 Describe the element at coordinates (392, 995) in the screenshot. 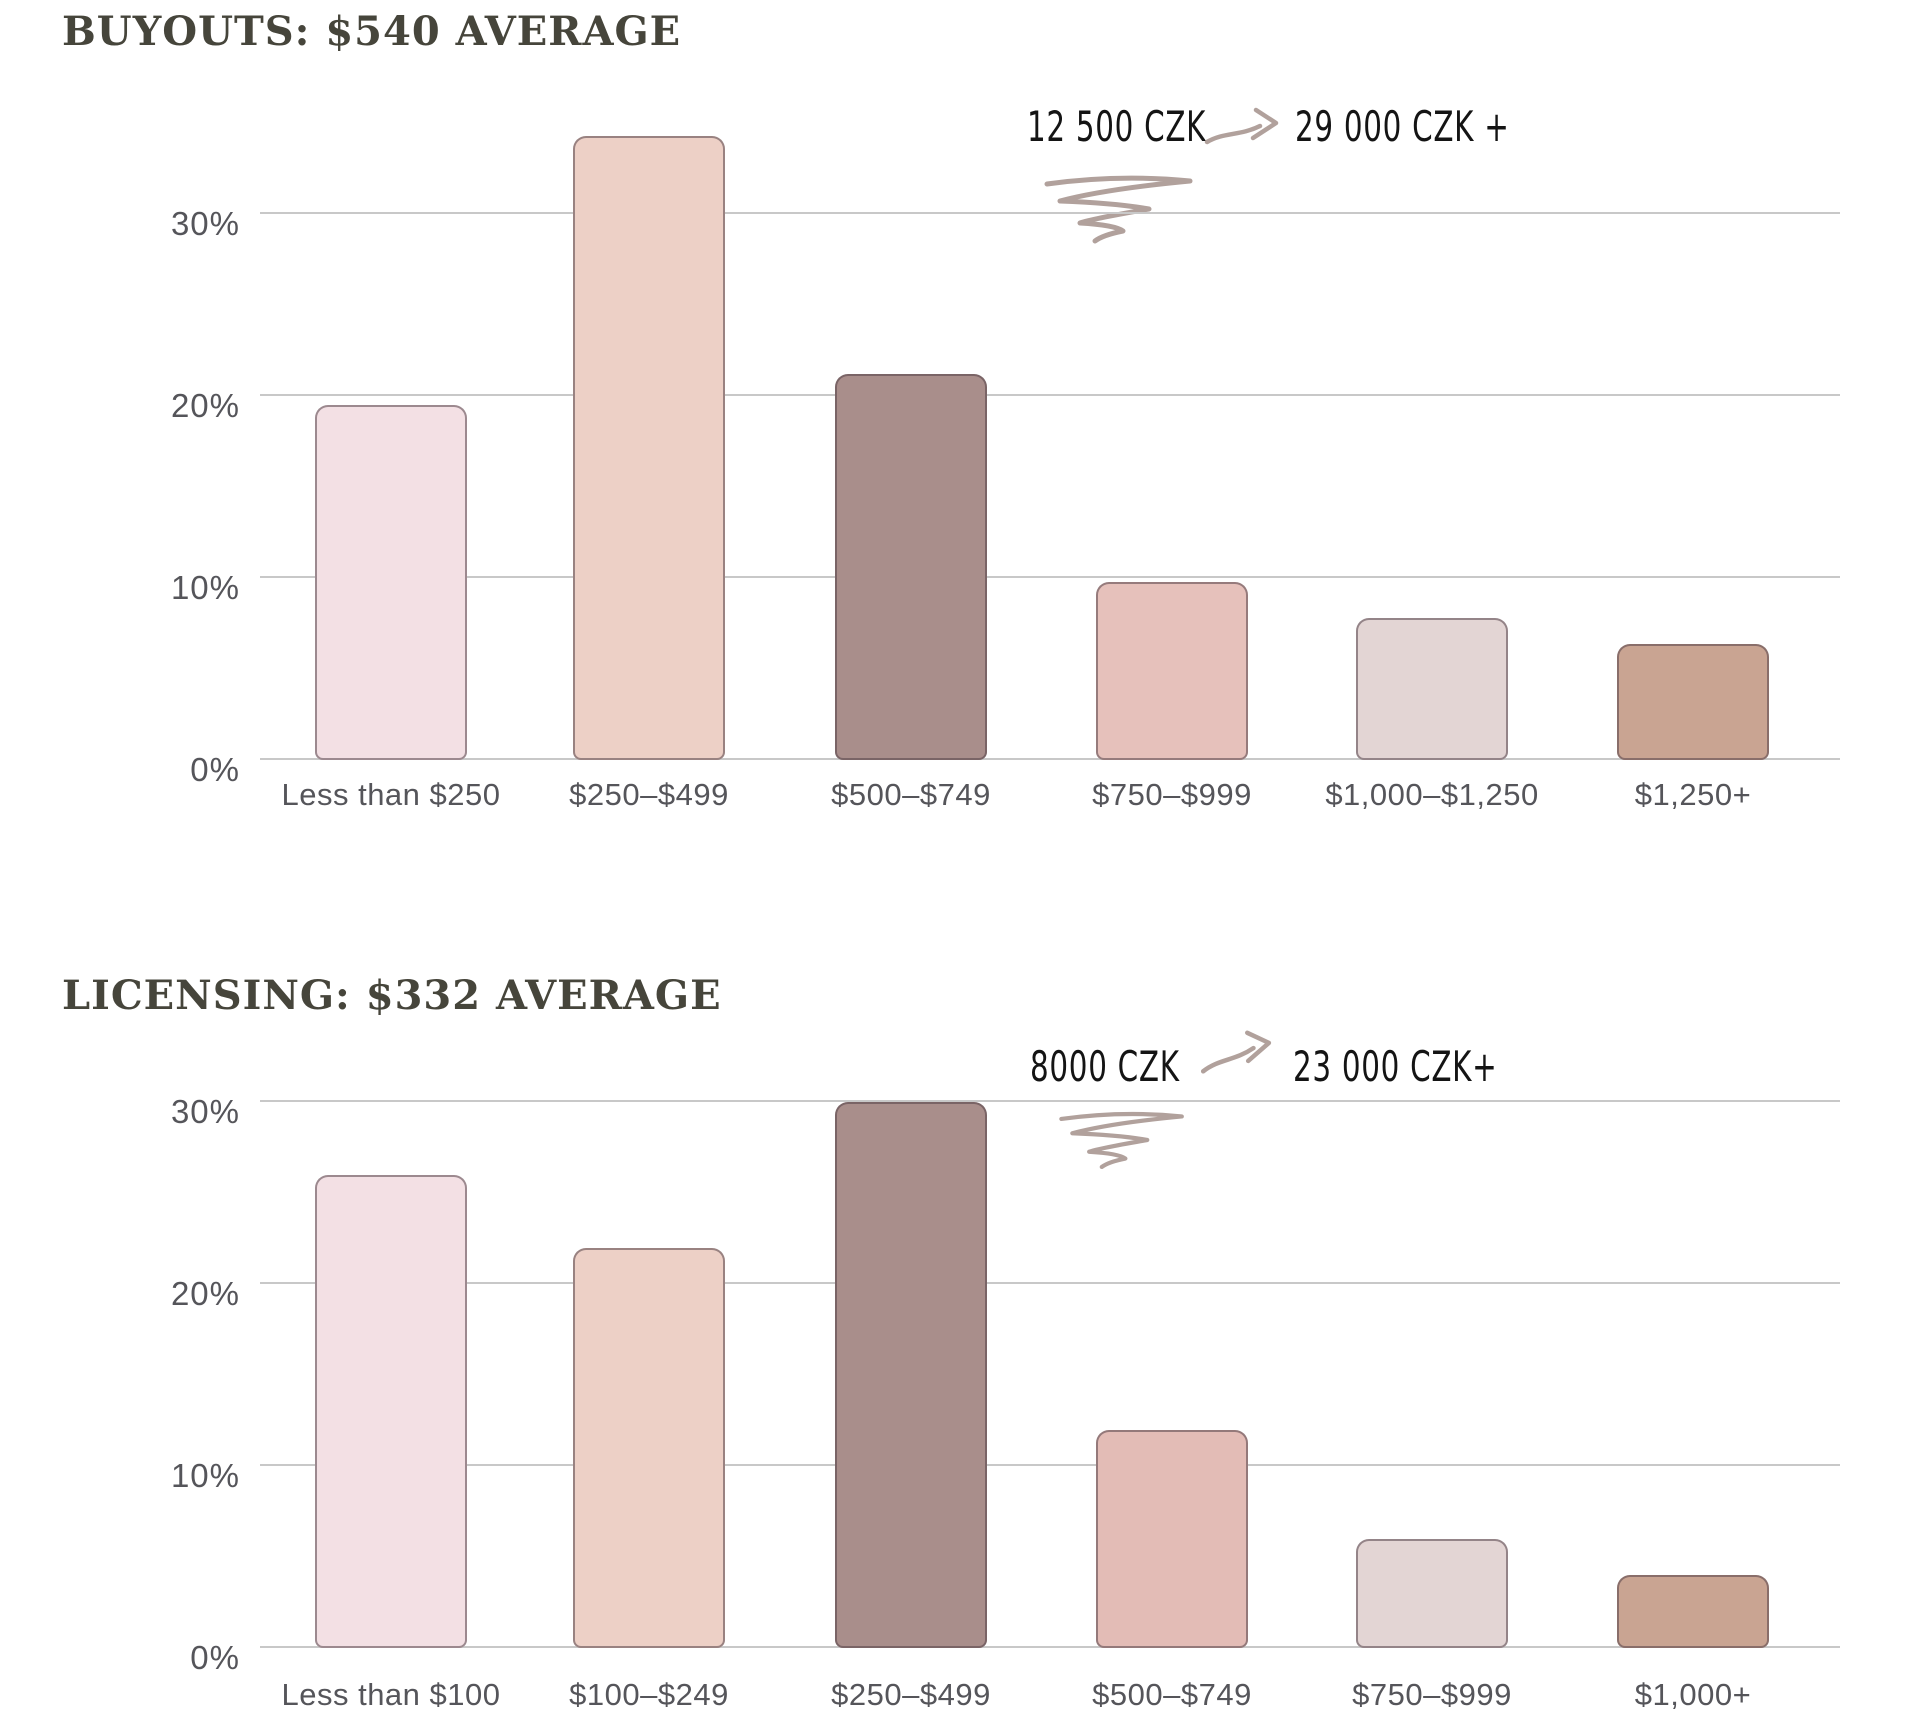

I see `chart2-title: LICENSING: $332 AVERAGE` at that location.